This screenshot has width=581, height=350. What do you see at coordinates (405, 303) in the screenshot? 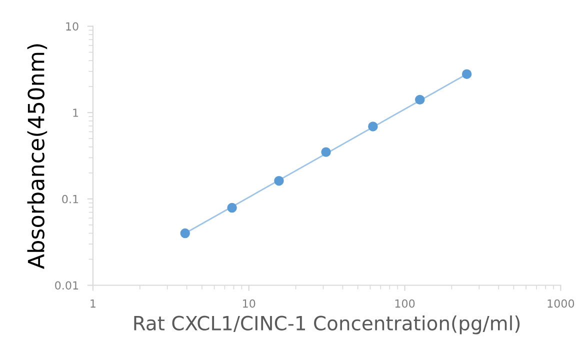
I see `x-tick-label: 100` at bounding box center [405, 303].